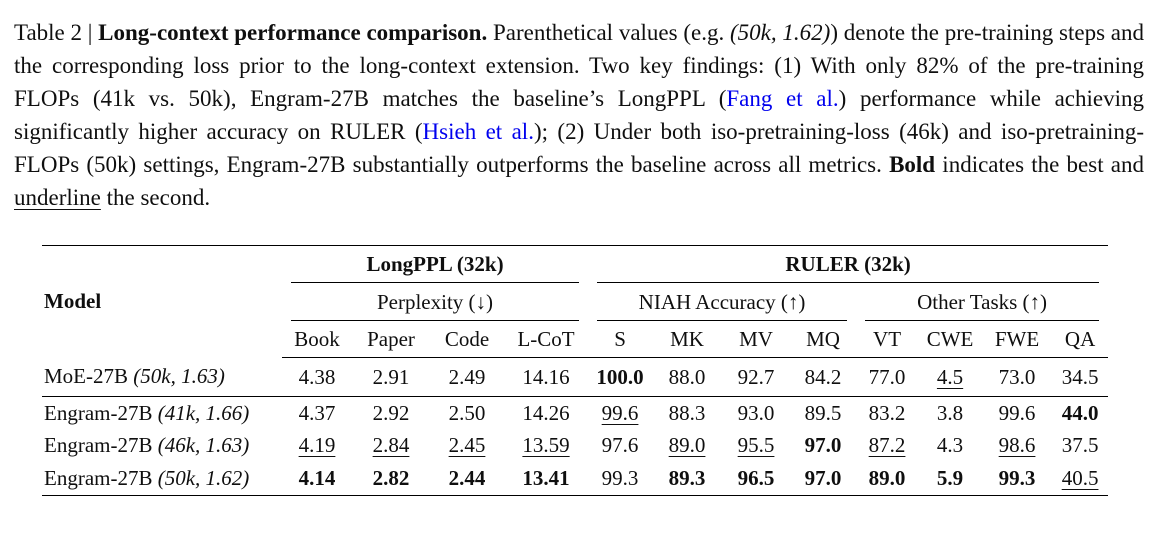 The width and height of the screenshot is (1160, 546). Describe the element at coordinates (317, 412) in the screenshot. I see `value-cell: 4.37` at that location.